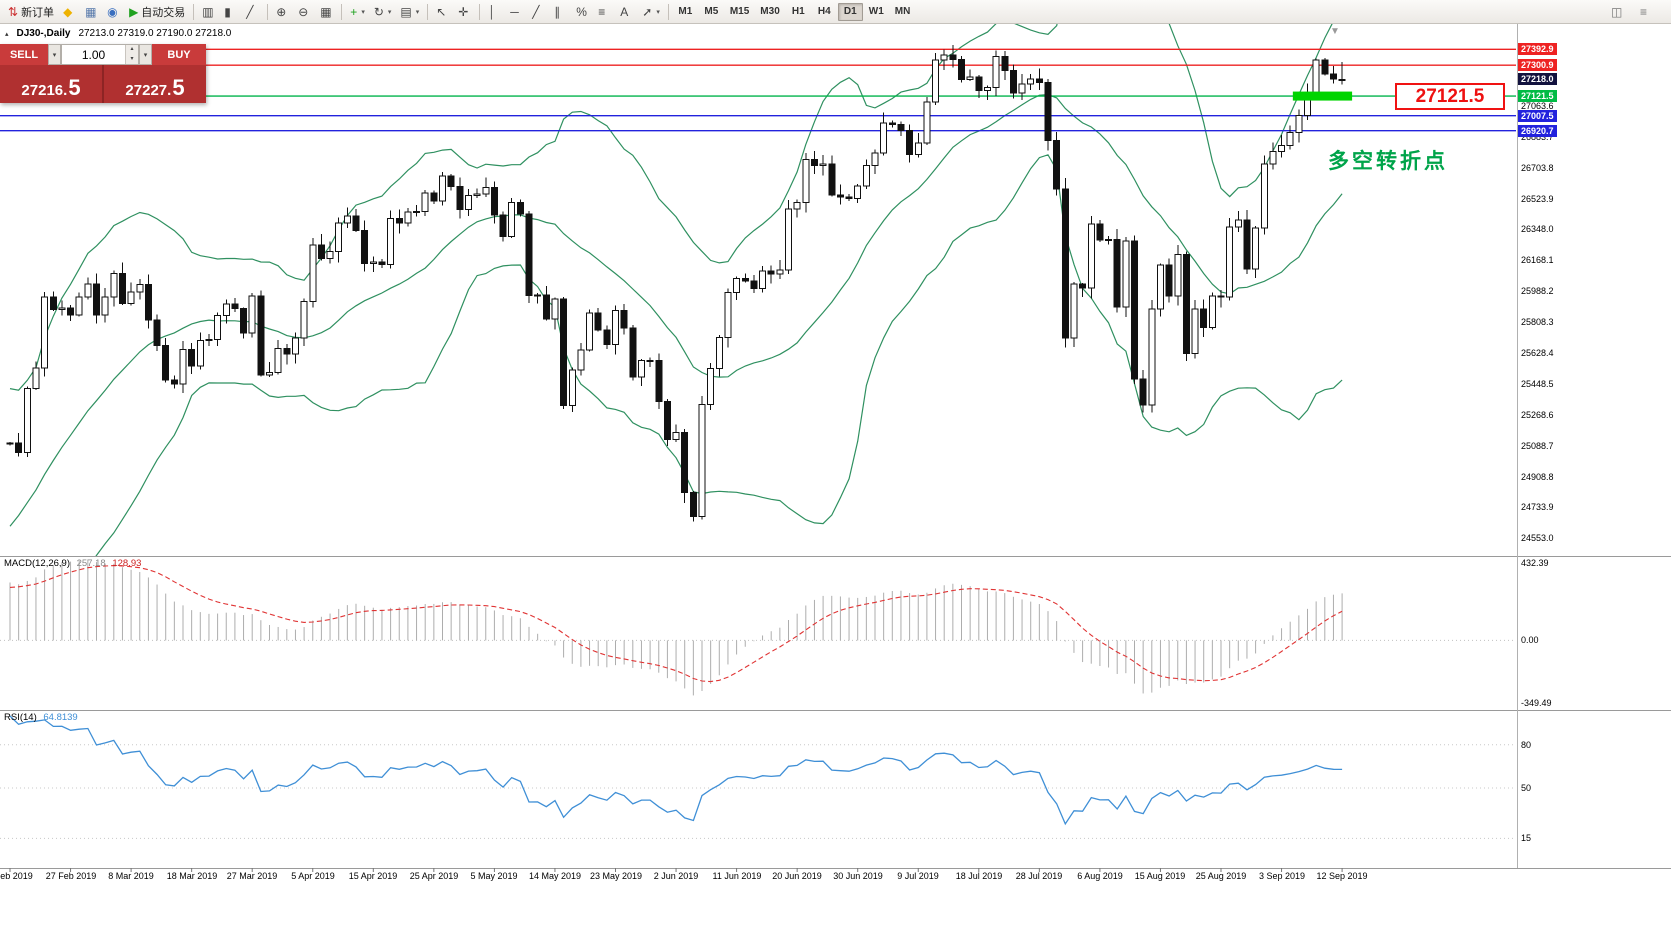  What do you see at coordinates (918, 876) in the screenshot?
I see `date-axis-label: 9 Jul 2019` at bounding box center [918, 876].